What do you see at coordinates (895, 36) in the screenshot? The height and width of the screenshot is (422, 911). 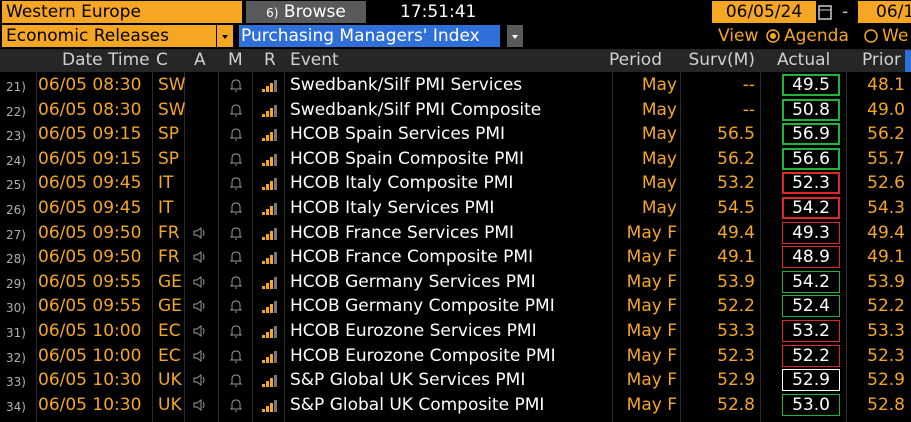 I see `view-option: We` at bounding box center [895, 36].